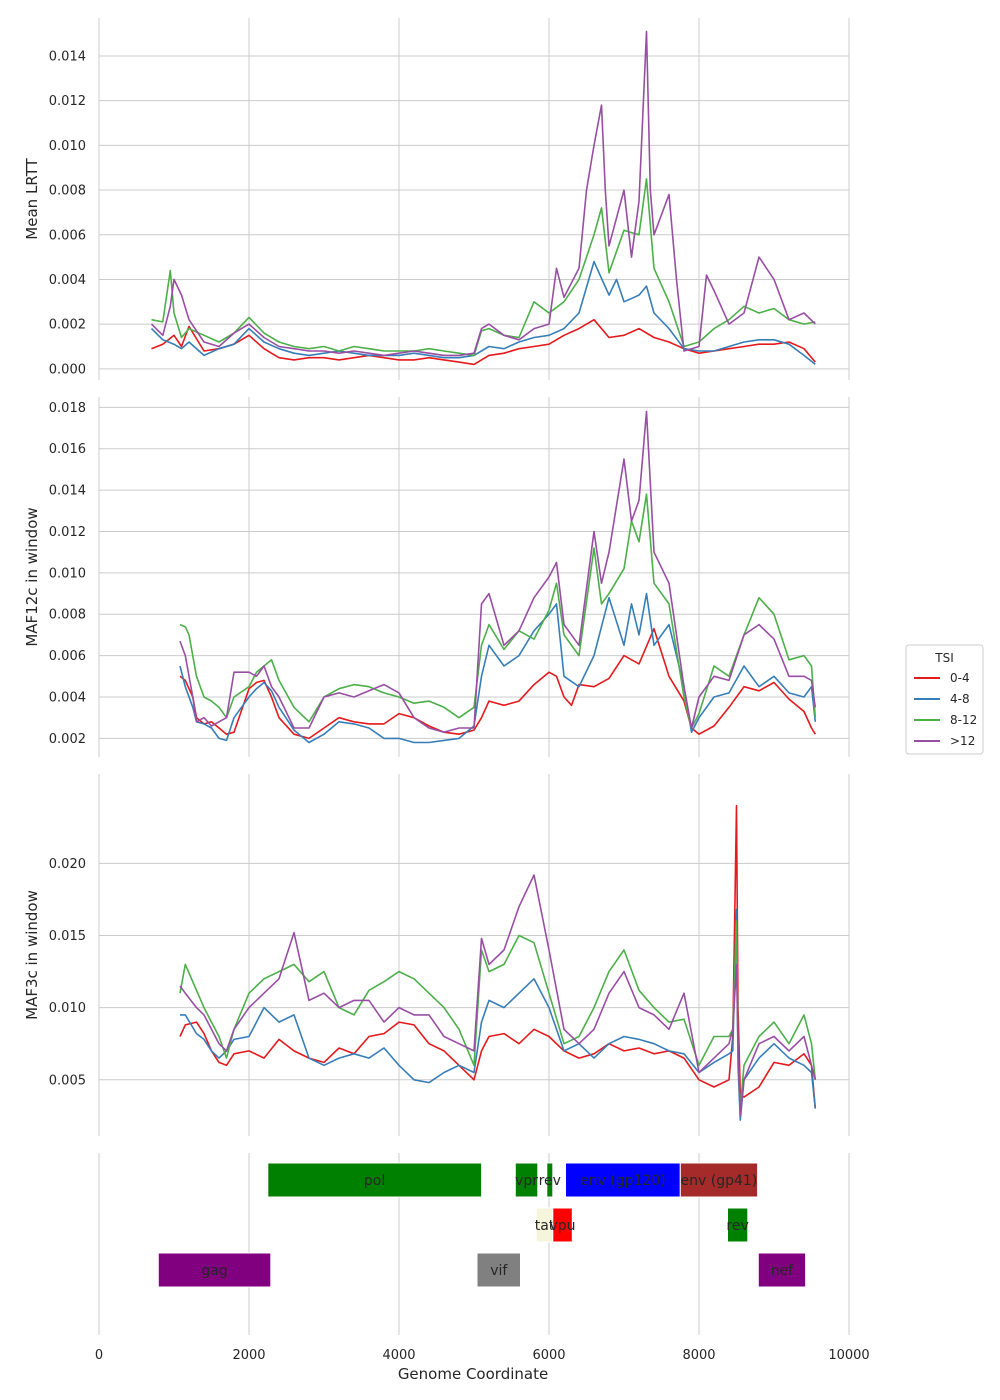 The image size is (1000, 1400). Describe the element at coordinates (67, 449) in the screenshot. I see `y-tick-label: 0.016` at that location.